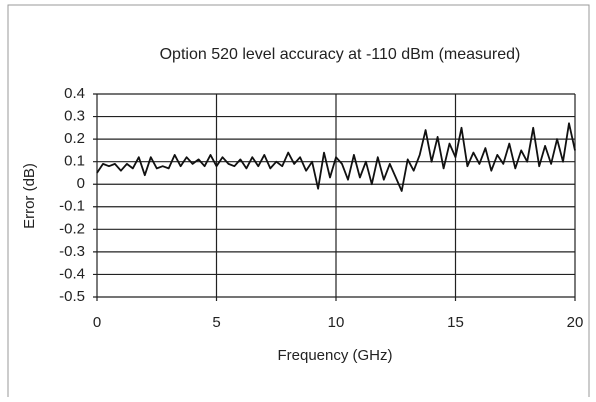 This screenshot has height=402, width=596. I want to click on y-tick-label: -0.1, so click(72, 206).